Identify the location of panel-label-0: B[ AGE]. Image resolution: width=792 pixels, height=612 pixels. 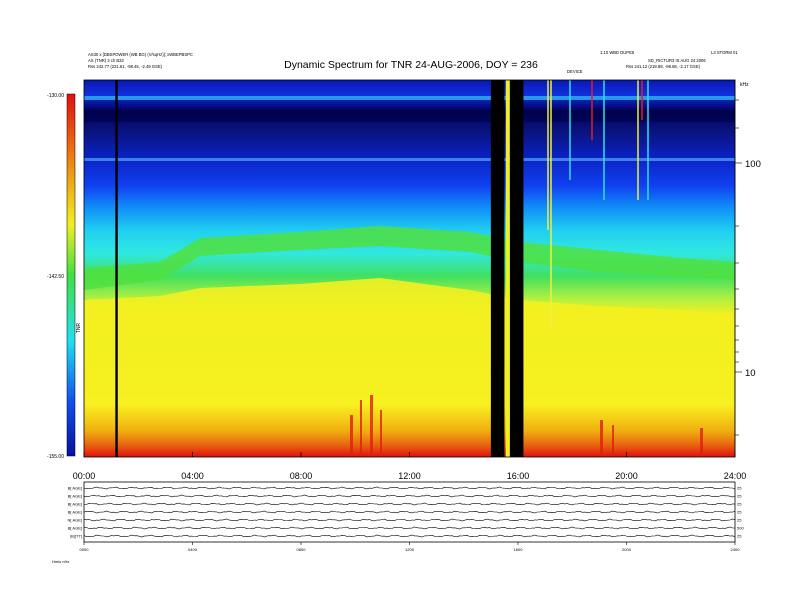
(75, 488).